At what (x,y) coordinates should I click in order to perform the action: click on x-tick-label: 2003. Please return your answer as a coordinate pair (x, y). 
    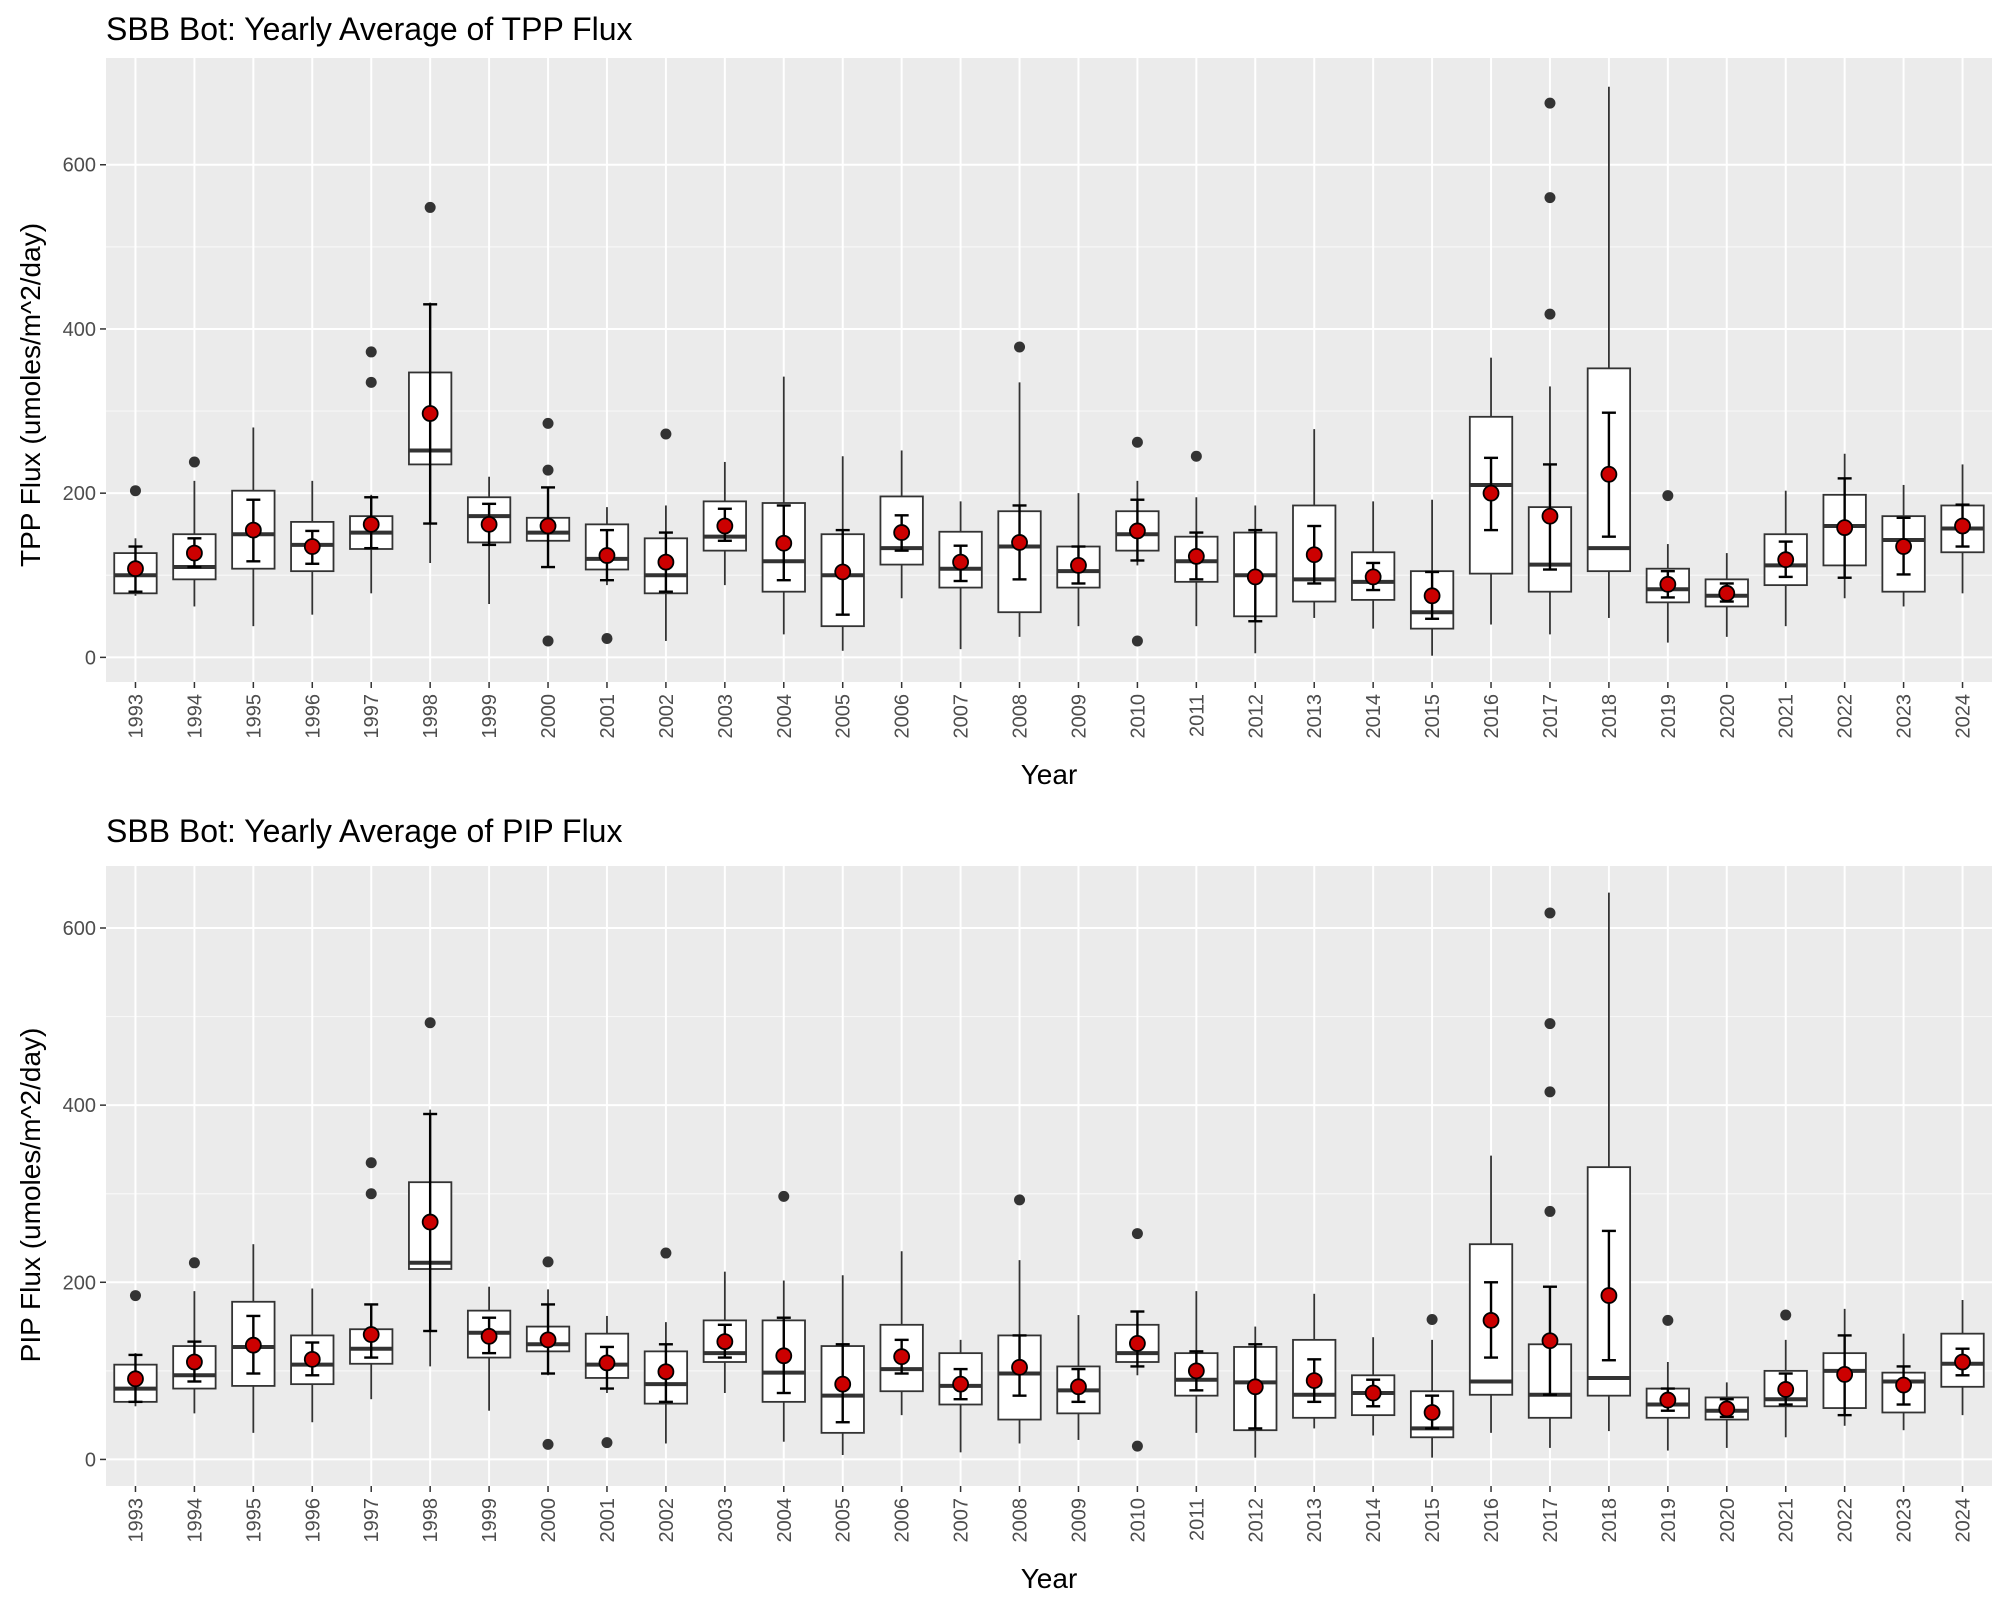
    Looking at the image, I should click on (726, 716).